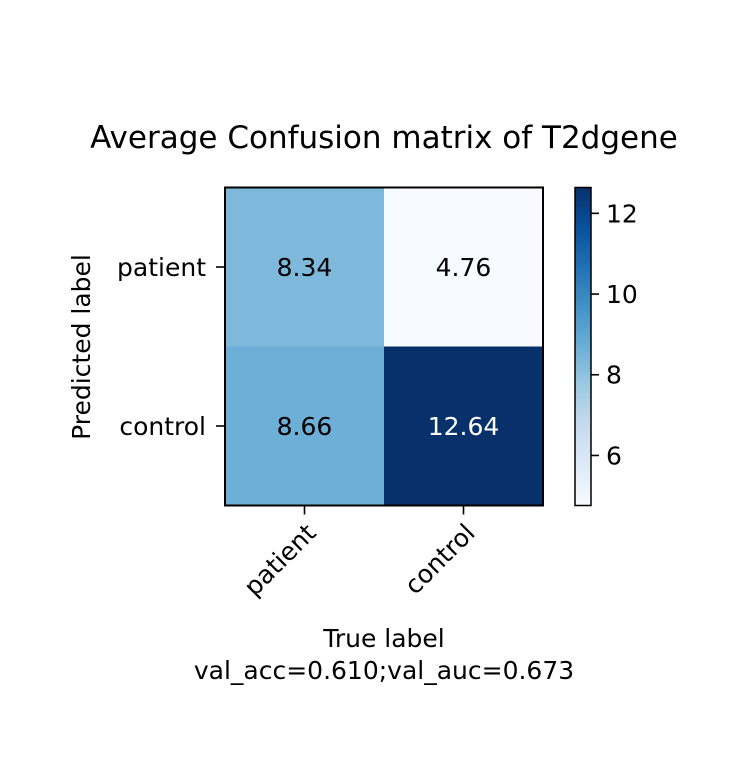  I want to click on y-tick-label: patient, so click(161, 267).